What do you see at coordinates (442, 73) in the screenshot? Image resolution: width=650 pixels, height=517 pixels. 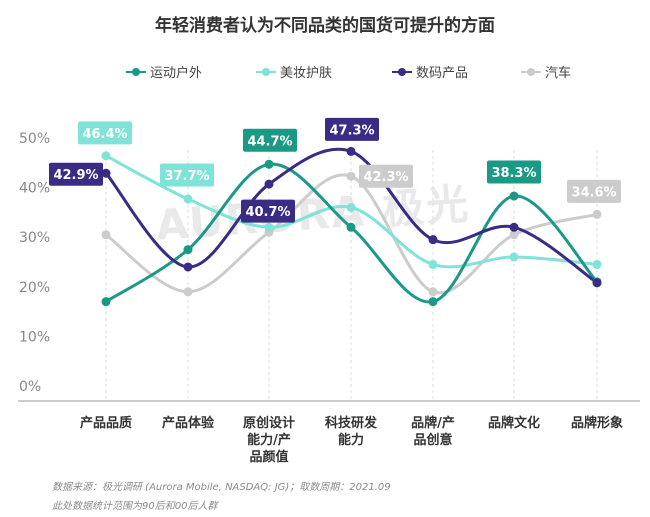 I see `legend-label: 数码产品` at bounding box center [442, 73].